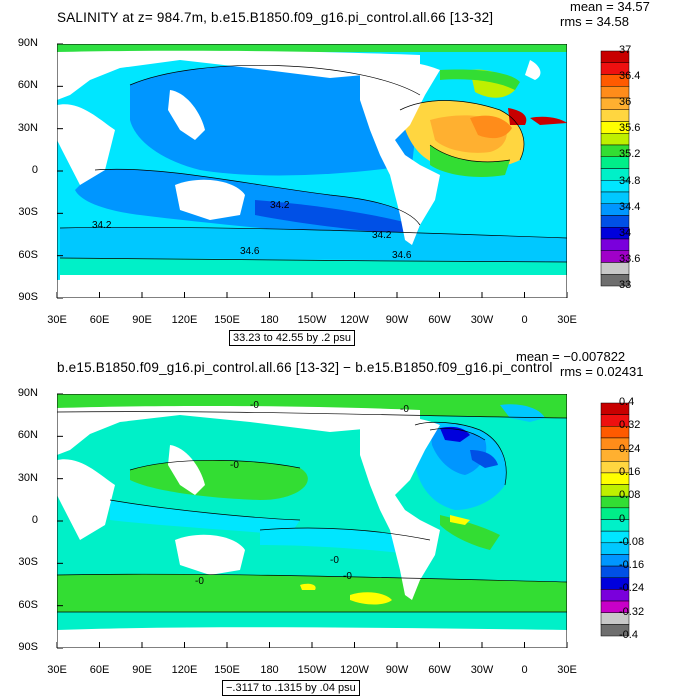  I want to click on contour-range-note: 33.23 to 42.55 by .2 psu, so click(292, 338).